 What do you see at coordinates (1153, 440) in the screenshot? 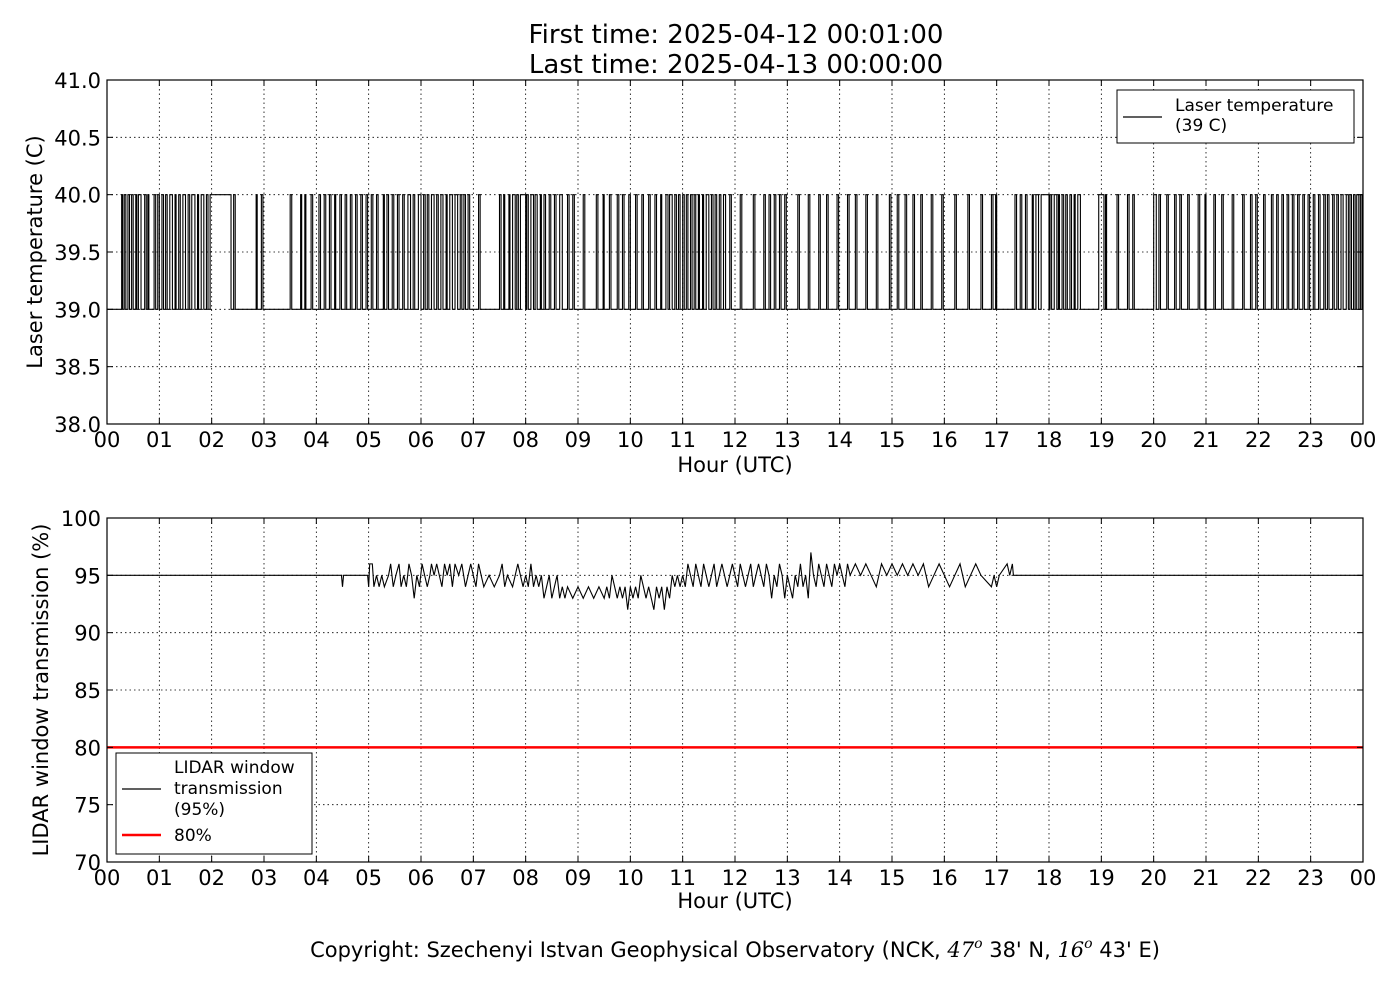
I see `laser-temperature-x-tick-label: 20` at bounding box center [1153, 440].